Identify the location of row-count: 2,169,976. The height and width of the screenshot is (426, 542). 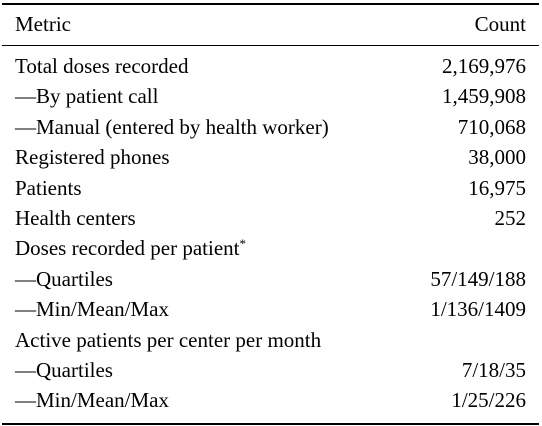
(484, 66).